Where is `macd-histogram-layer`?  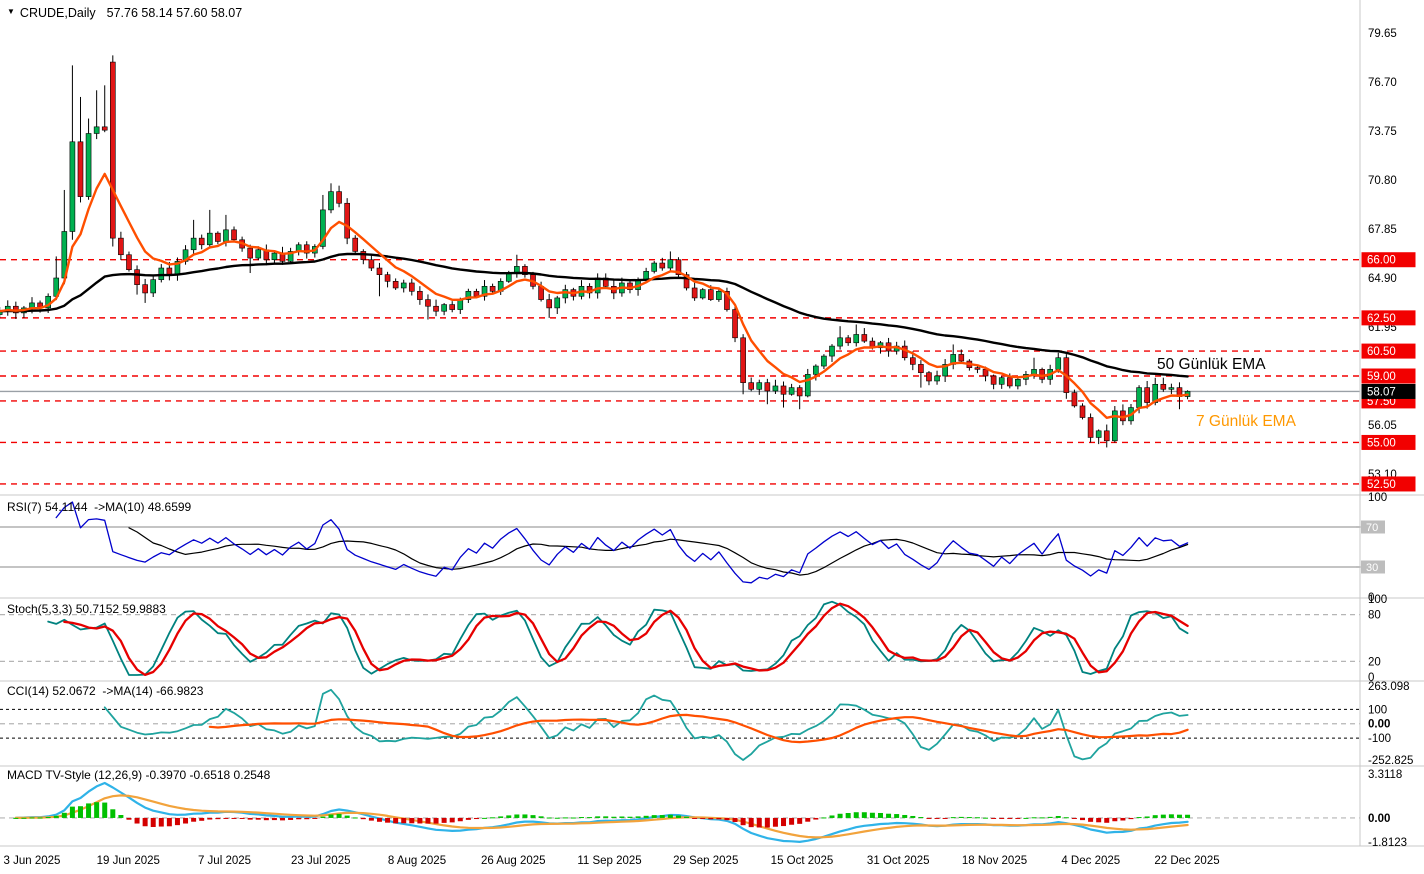
macd-histogram-layer is located at coordinates (602, 815).